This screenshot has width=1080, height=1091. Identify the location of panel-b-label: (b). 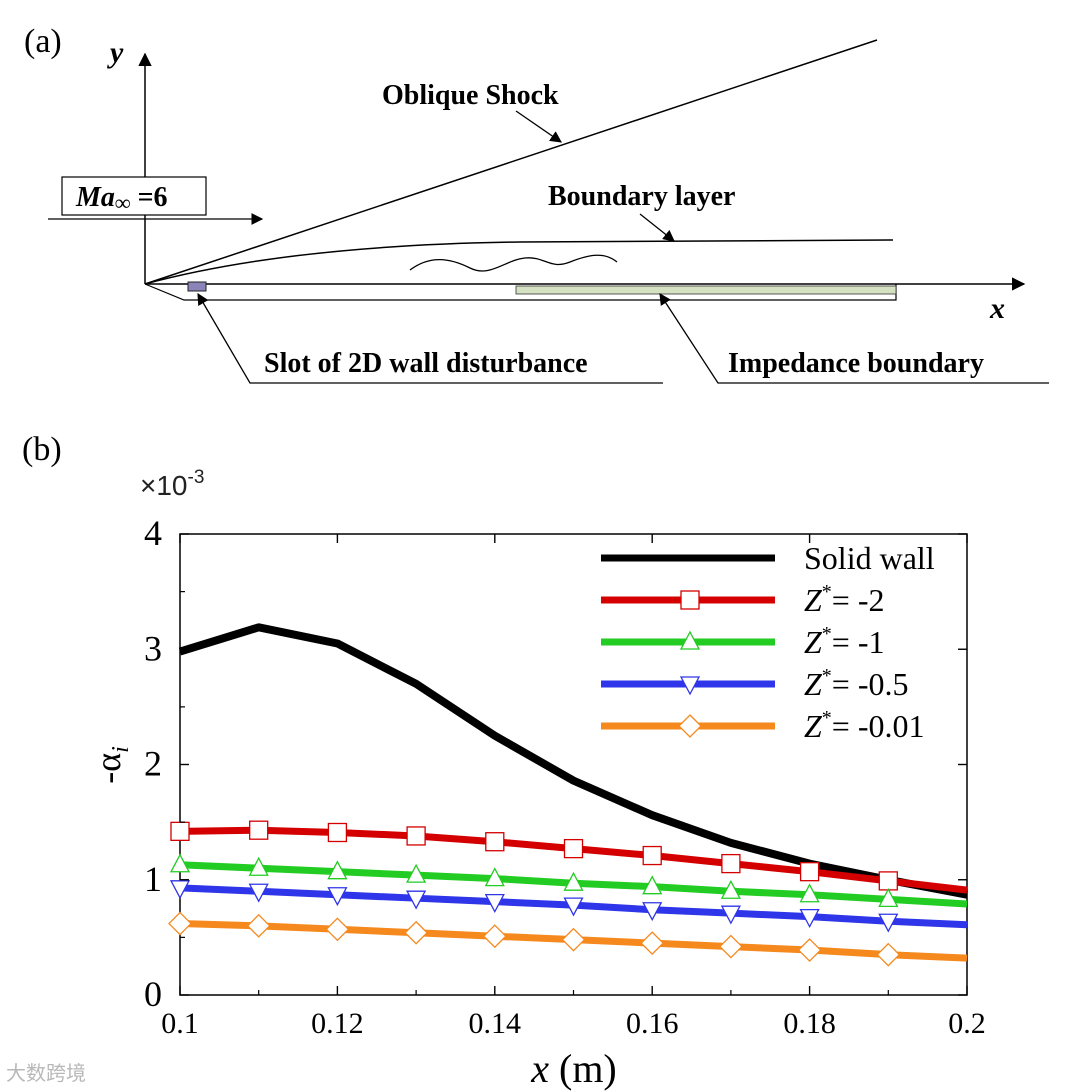
(42, 449).